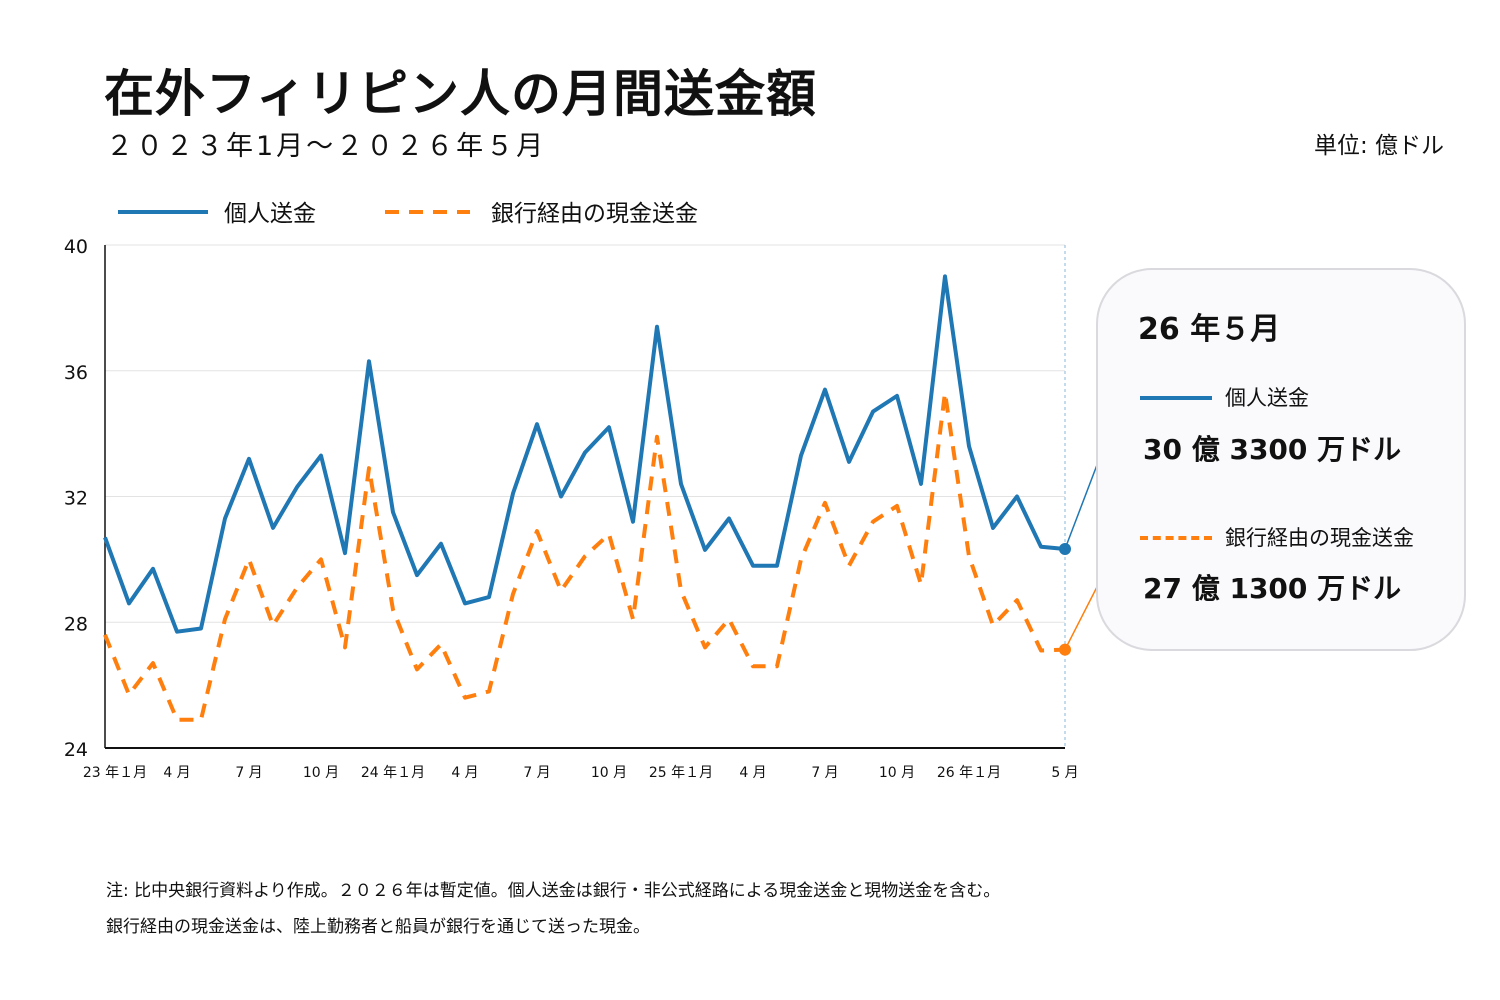  I want to click on callout-swatch-personal, so click(1176, 398).